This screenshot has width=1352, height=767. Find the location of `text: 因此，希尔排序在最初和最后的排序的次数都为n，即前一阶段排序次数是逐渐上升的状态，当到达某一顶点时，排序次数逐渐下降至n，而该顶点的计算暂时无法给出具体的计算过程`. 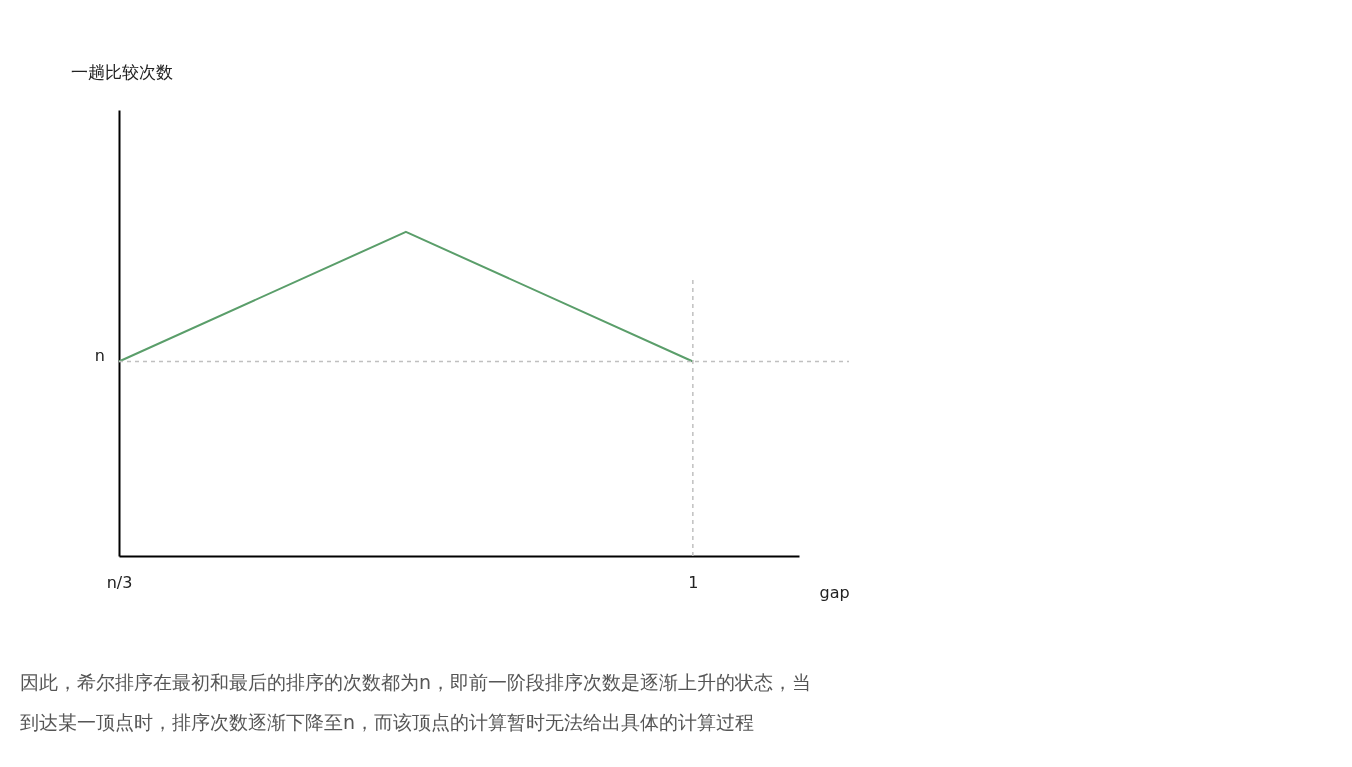

text: 因此，希尔排序在最初和最后的排序的次数都为n，即前一阶段排序次数是逐渐上升的状态，当到达某一顶点时，排序次数逐渐下降至n，而该顶点的计算暂时无法给出具体的计算过程 is located at coordinates (416, 702).